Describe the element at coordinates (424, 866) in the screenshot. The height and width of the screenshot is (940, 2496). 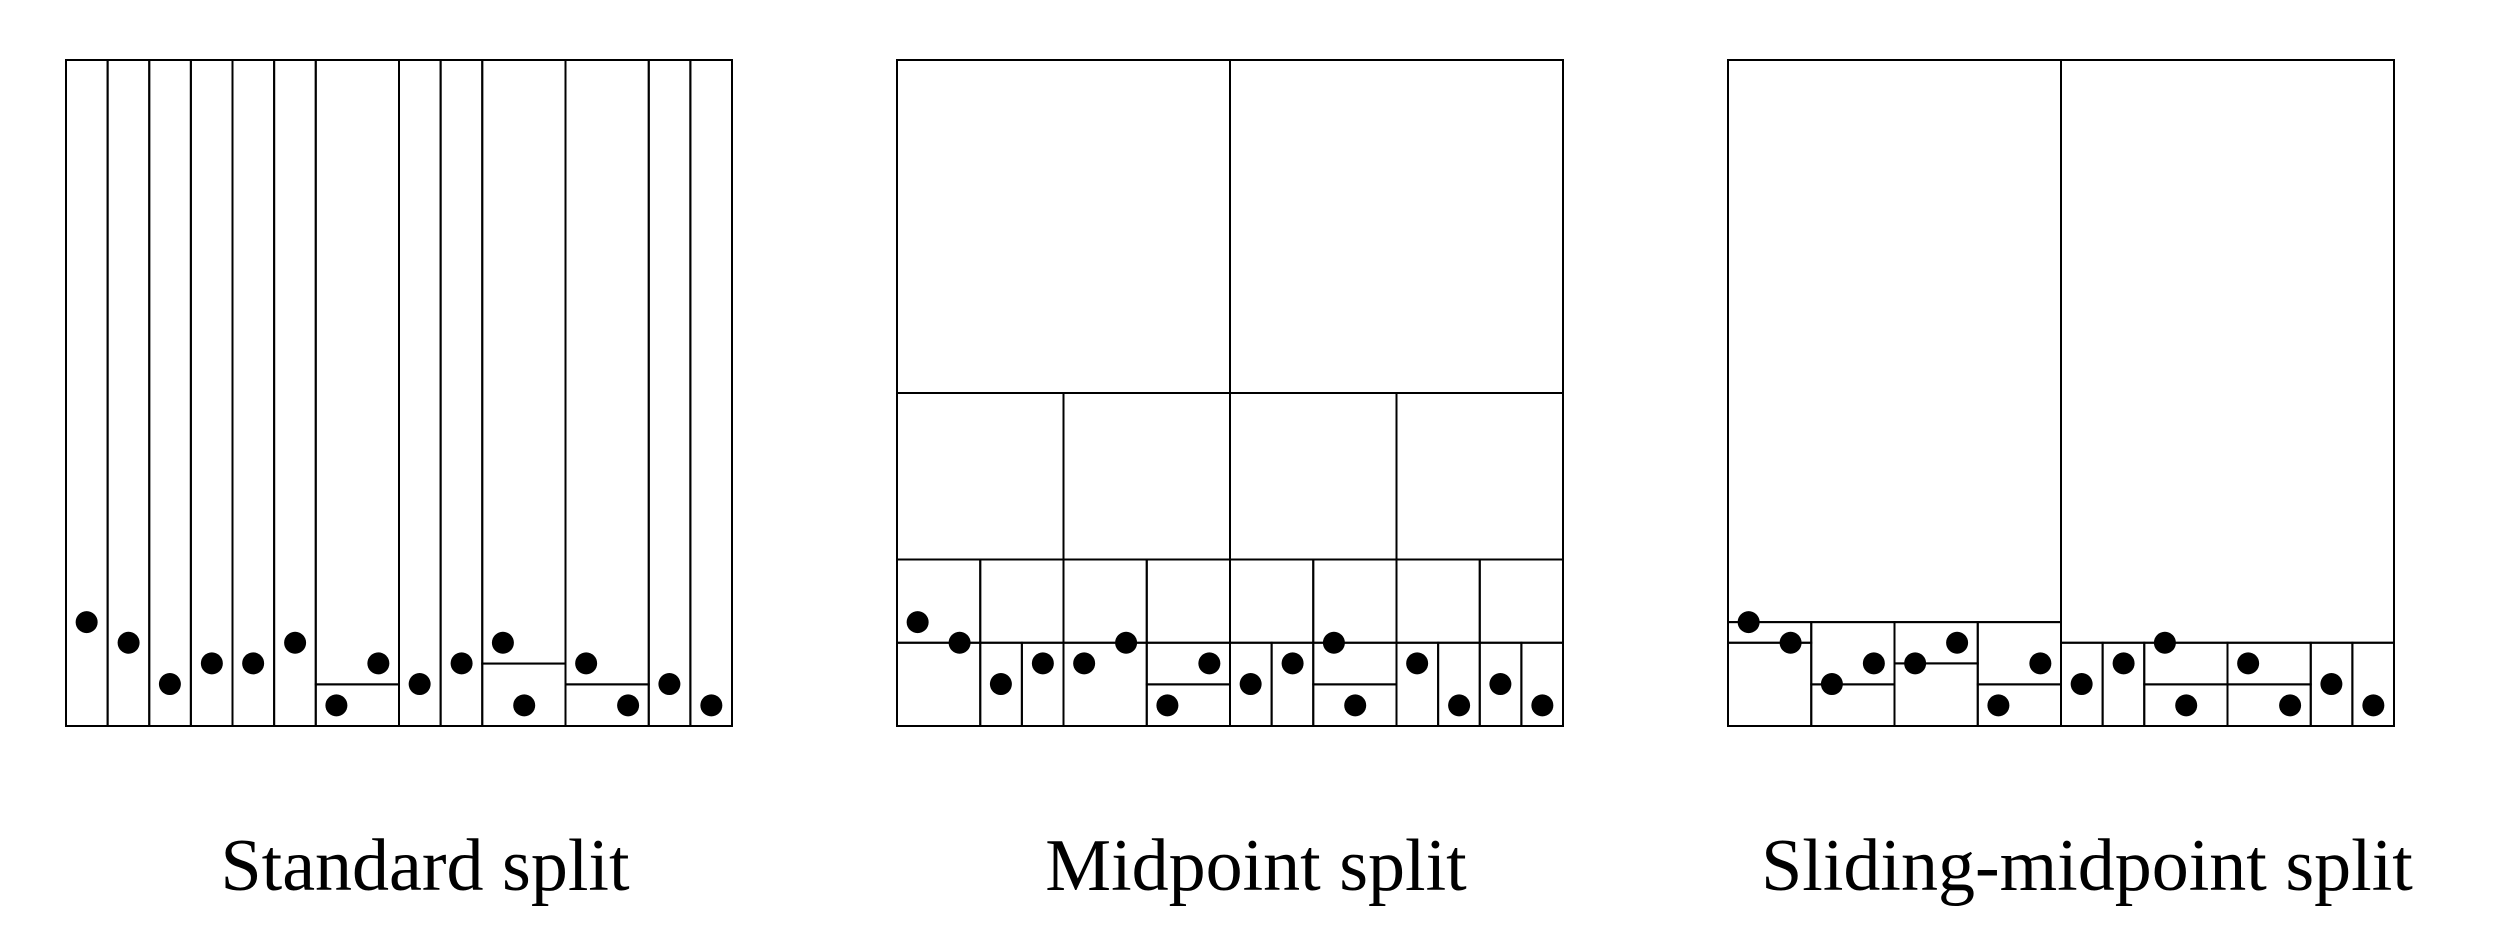
I see `standard-split-caption: Standard split` at that location.